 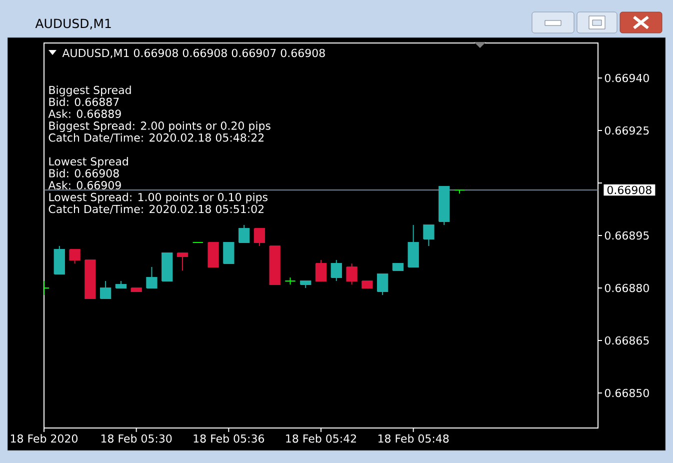 I want to click on y-tick-label: 0.66880, so click(x=626, y=288).